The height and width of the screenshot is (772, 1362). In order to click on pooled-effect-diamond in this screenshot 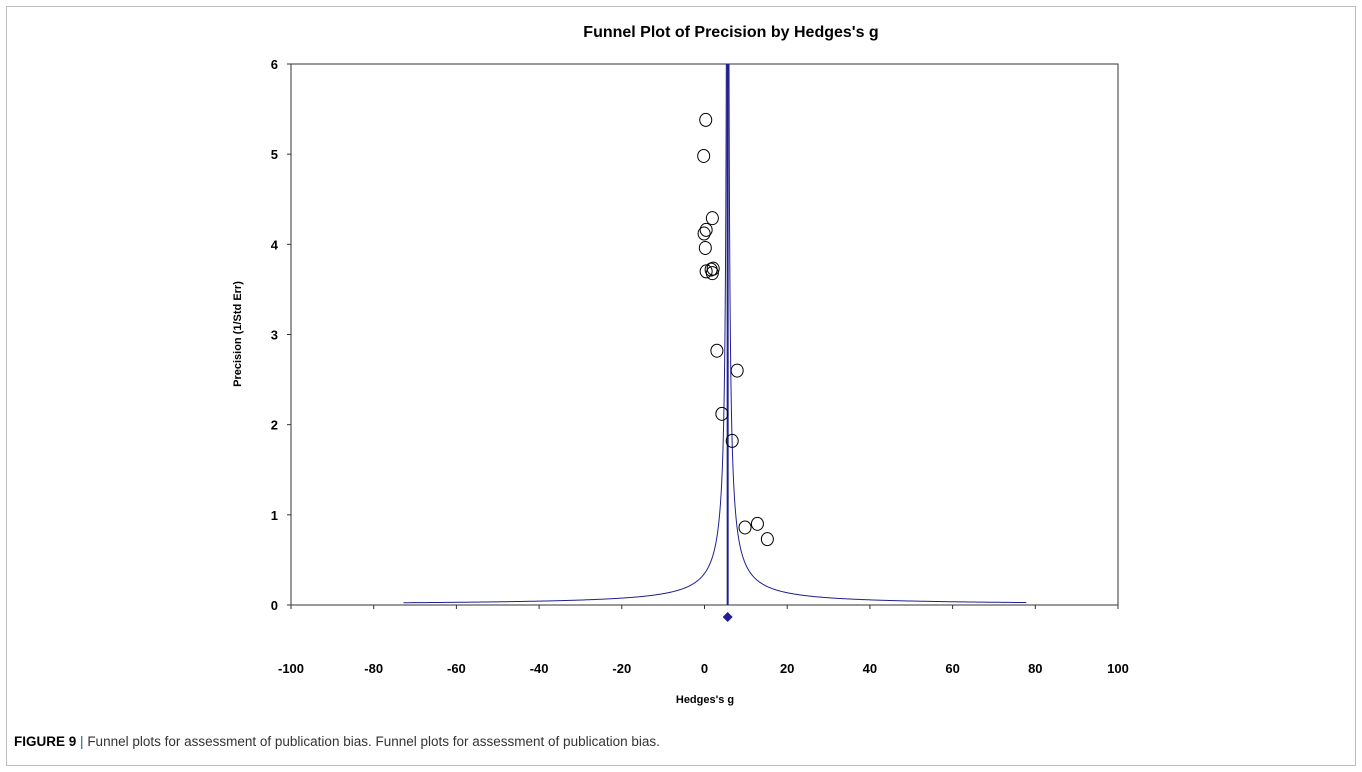, I will do `click(727, 617)`.